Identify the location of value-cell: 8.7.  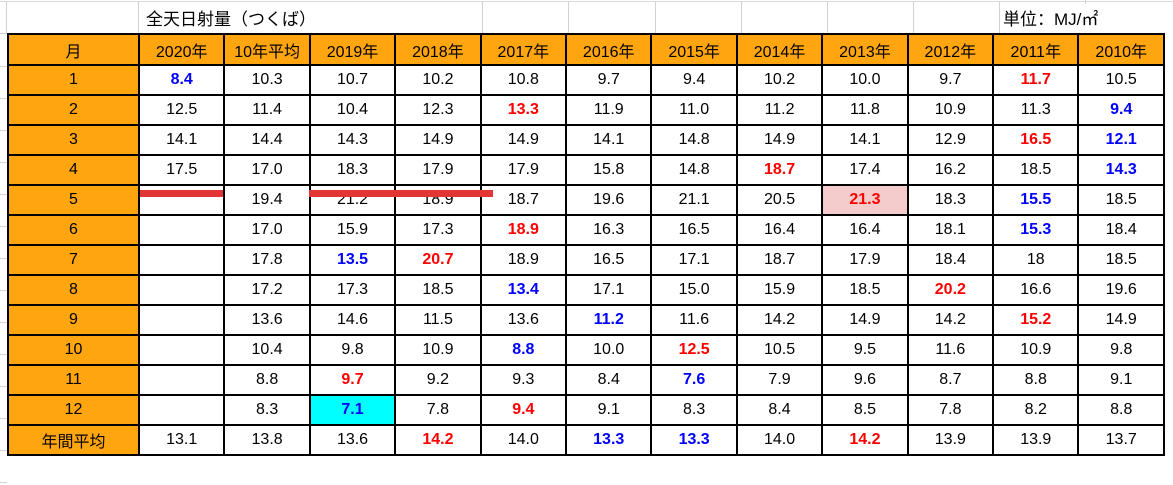
(950, 380).